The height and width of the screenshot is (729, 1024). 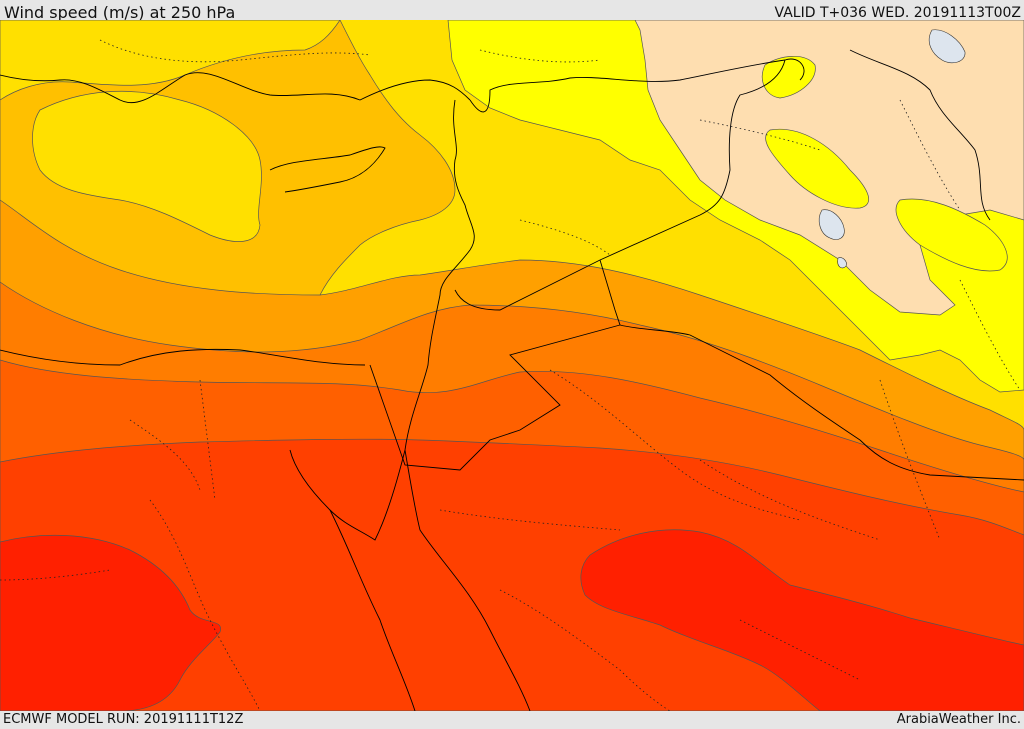 I want to click on model-run-label: ECMWF MODEL RUN: 20191111T12Z, so click(x=123, y=719).